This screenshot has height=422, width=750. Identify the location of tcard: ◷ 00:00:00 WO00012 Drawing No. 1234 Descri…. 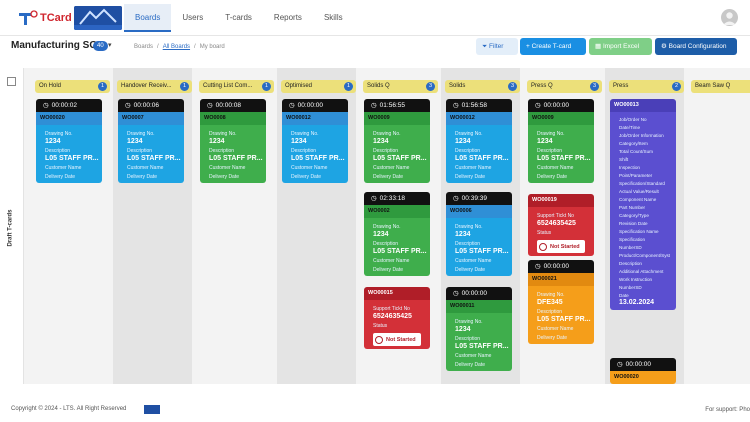
(315, 141).